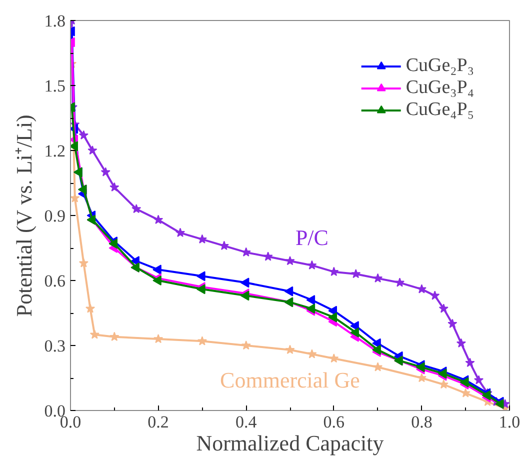 This screenshot has height=465, width=527. I want to click on x-tick-label: 1.0, so click(509, 422).